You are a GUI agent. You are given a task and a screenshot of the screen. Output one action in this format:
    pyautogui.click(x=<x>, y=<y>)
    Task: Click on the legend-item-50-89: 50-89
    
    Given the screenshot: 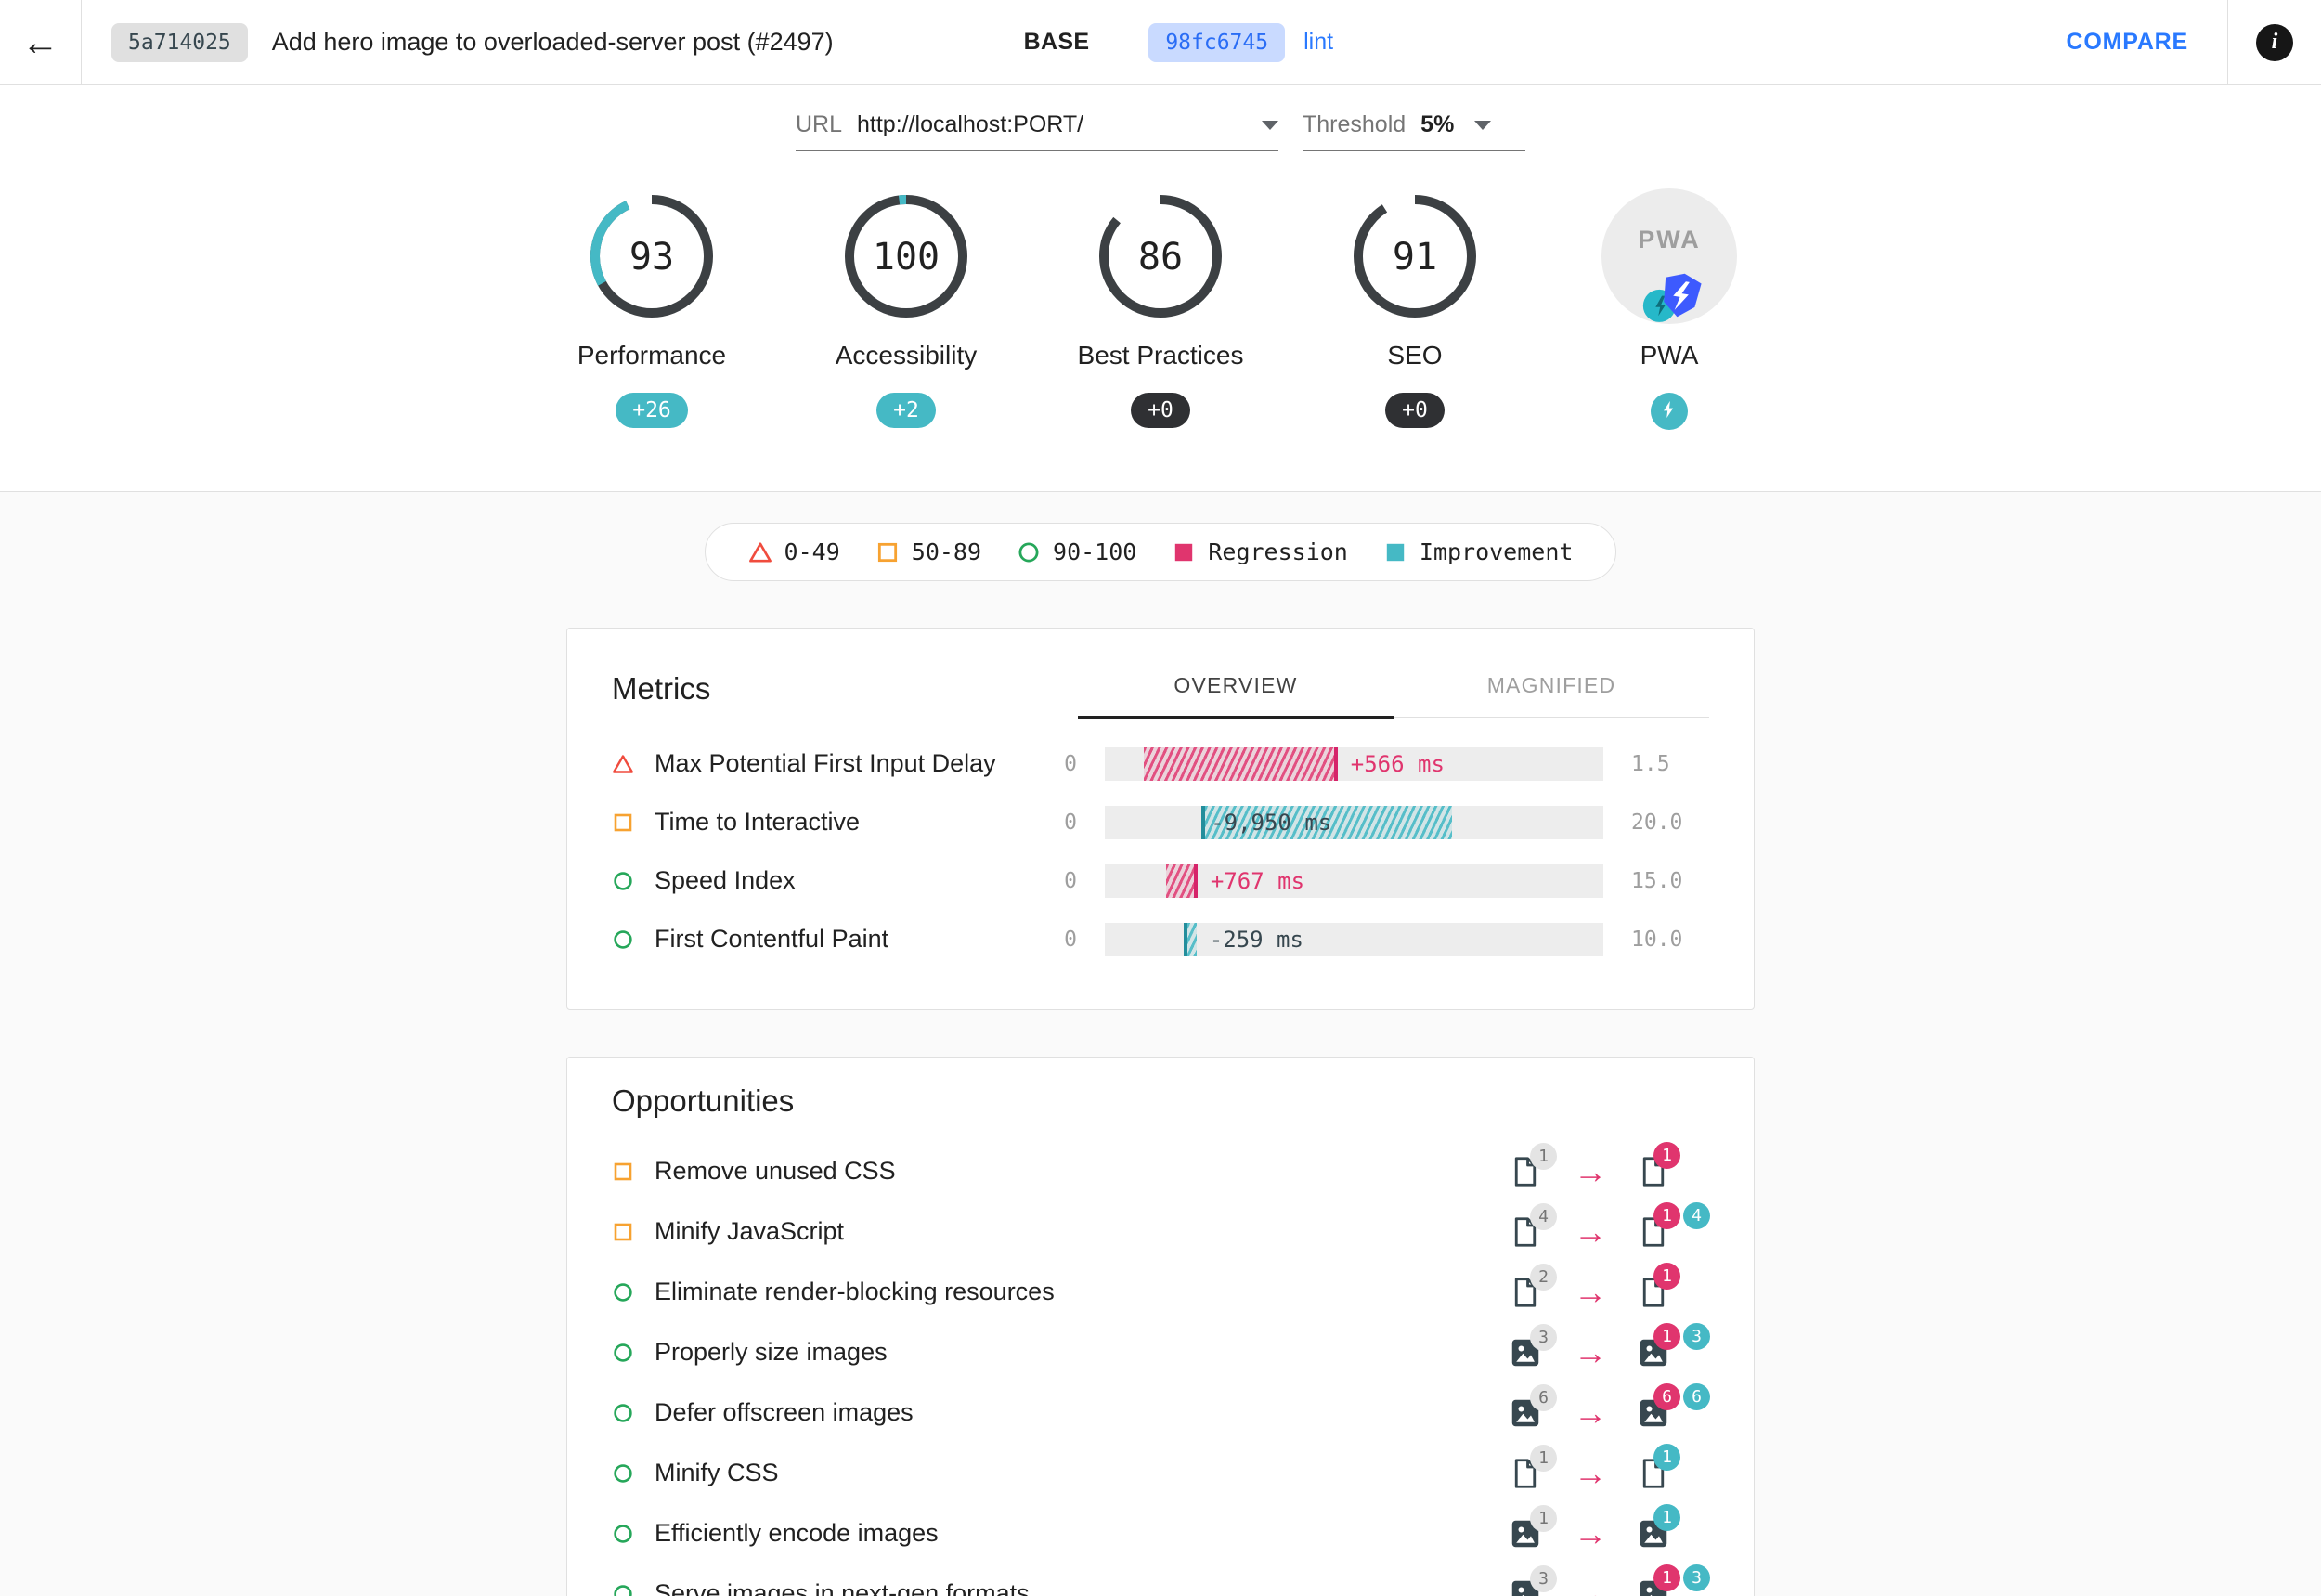 What is the action you would take?
    pyautogui.click(x=928, y=552)
    